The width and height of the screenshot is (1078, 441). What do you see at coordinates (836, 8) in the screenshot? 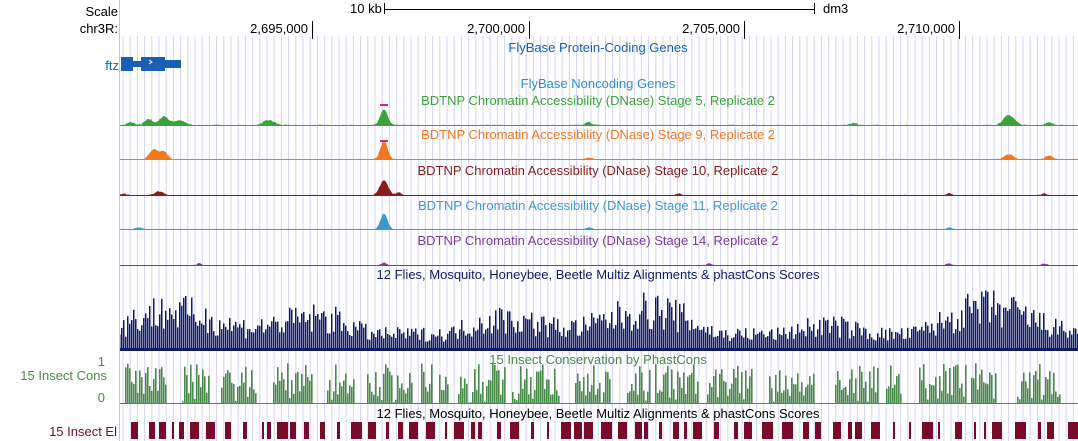
I see `assembly-label: dm3` at bounding box center [836, 8].